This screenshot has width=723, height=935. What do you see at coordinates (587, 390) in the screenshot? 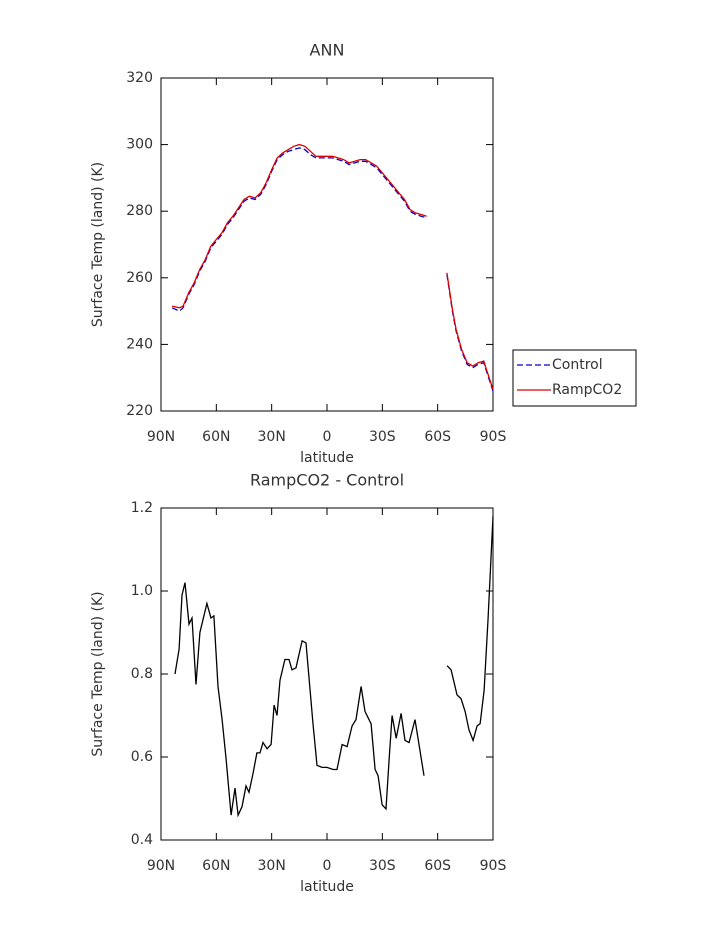
I see `legend-label: RampCO2` at bounding box center [587, 390].